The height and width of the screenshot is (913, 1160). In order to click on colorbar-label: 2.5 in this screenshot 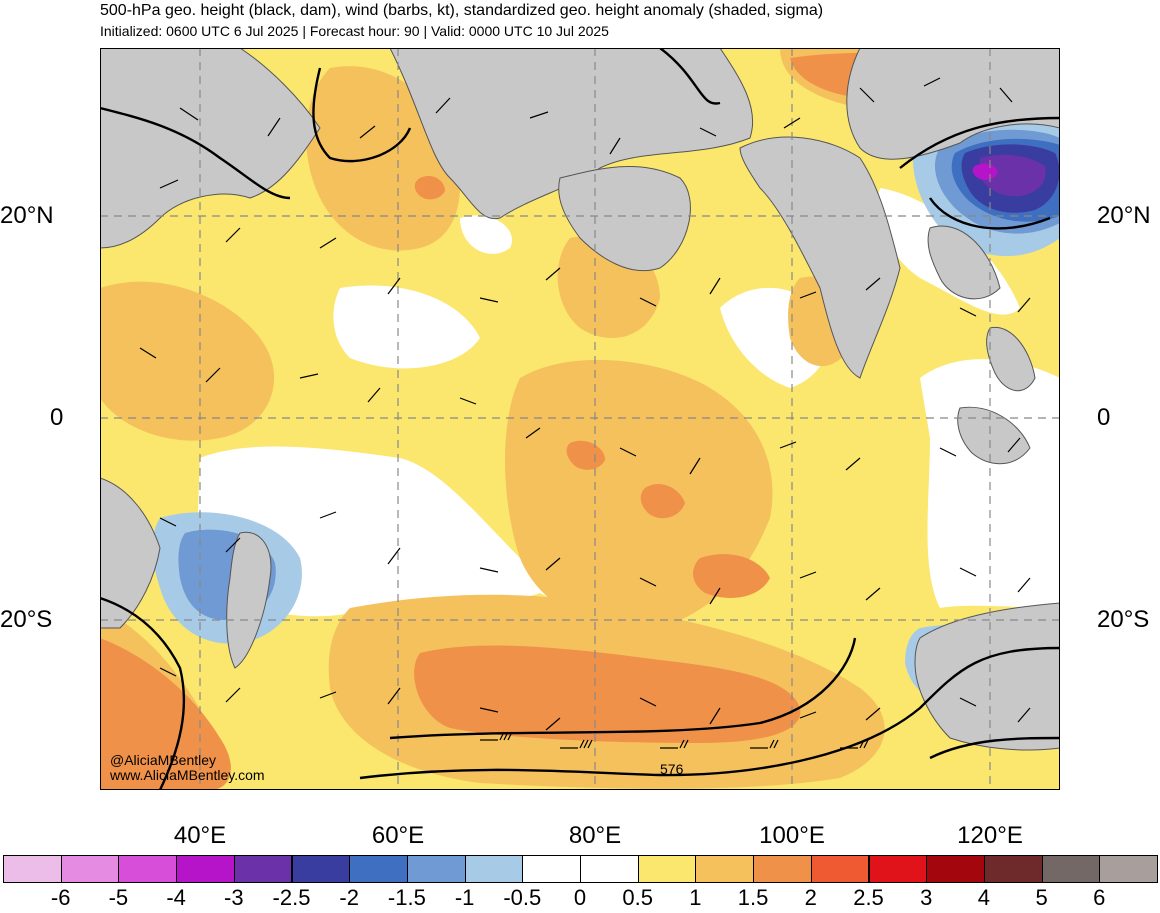, I will do `click(868, 897)`.